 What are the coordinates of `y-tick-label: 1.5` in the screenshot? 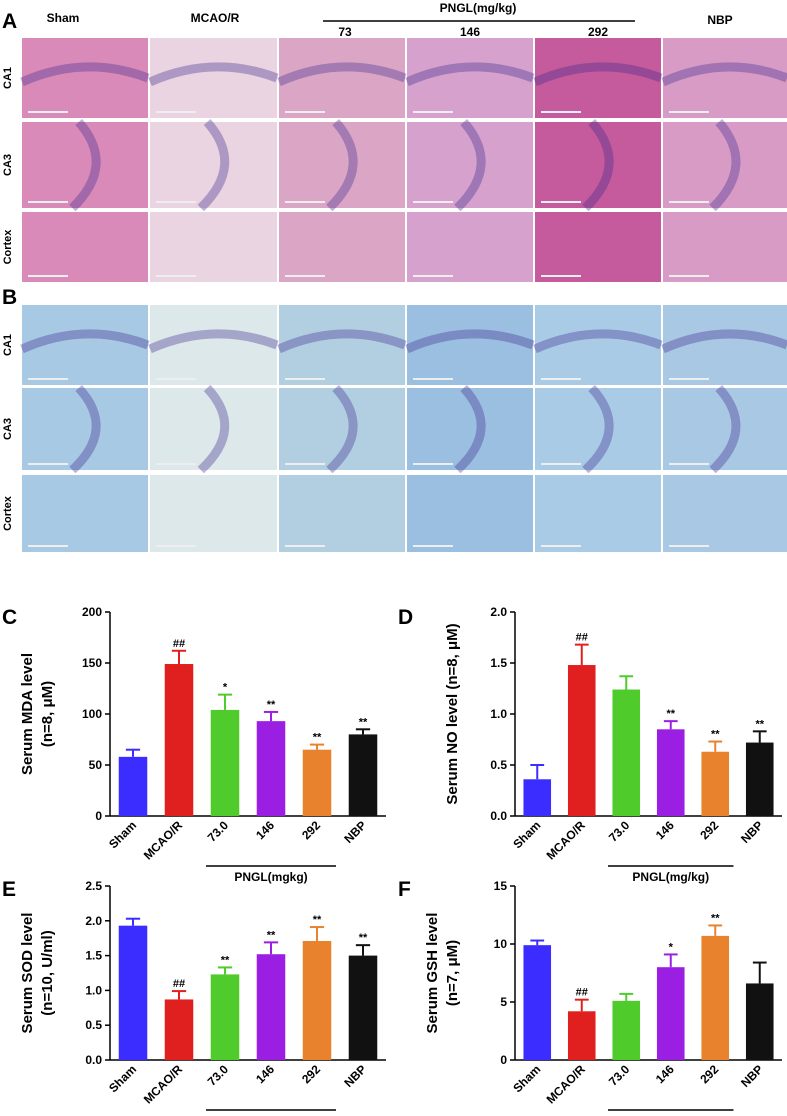 It's located at (93, 956).